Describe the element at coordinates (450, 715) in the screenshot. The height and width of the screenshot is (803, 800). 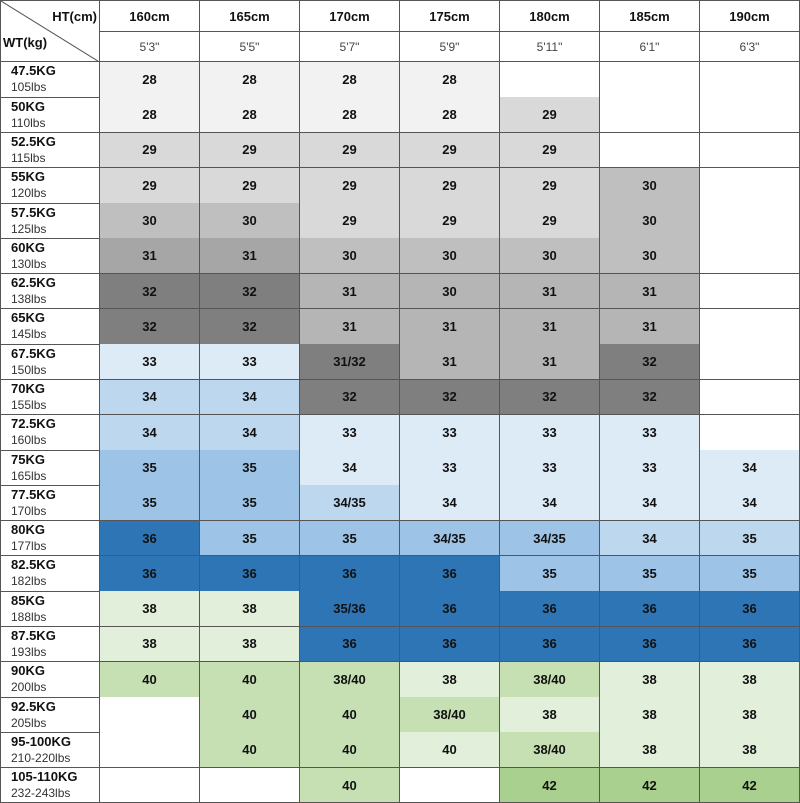
I see `size-cell: 38/40` at that location.